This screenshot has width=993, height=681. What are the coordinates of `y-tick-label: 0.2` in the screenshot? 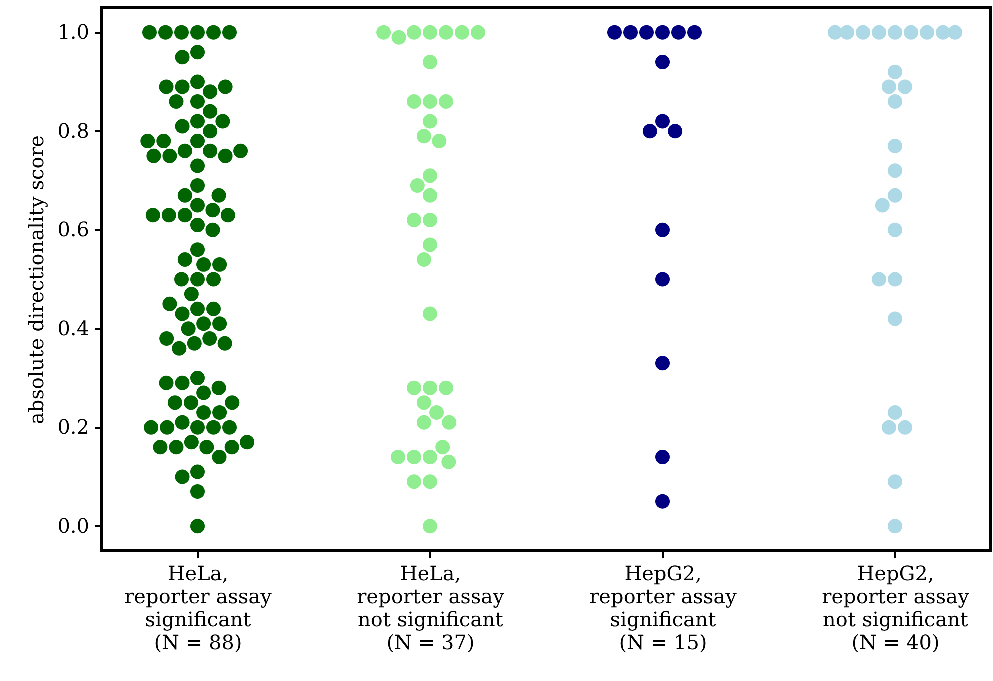 It's located at (74, 427).